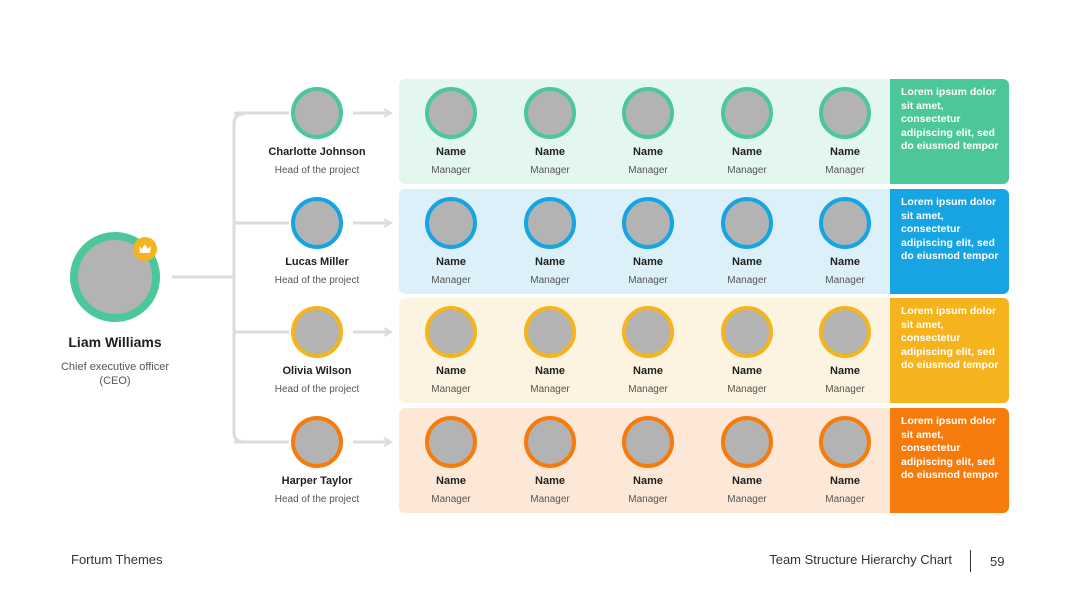  Describe the element at coordinates (317, 481) in the screenshot. I see `team-lead-name: Harper Taylor` at that location.